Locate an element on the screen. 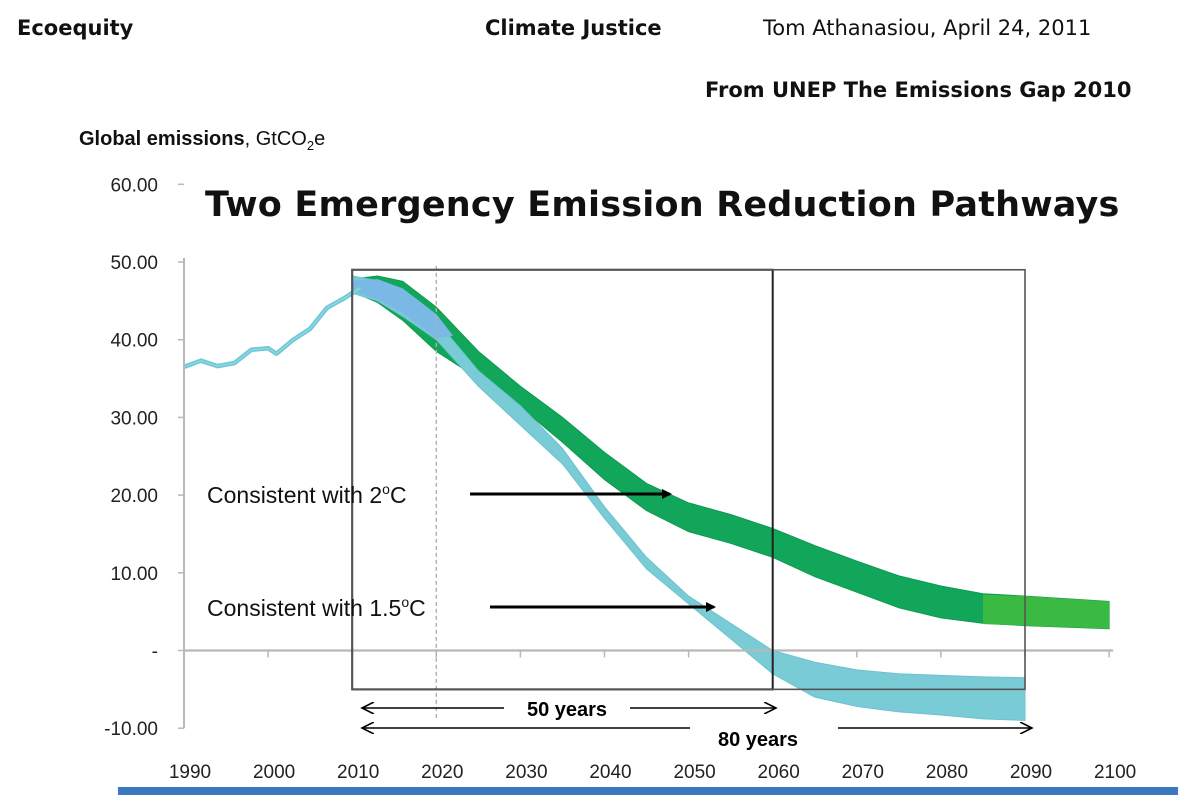 Image resolution: width=1178 pixels, height=806 pixels. annotation-one-five-c-sup: o is located at coordinates (405, 602).